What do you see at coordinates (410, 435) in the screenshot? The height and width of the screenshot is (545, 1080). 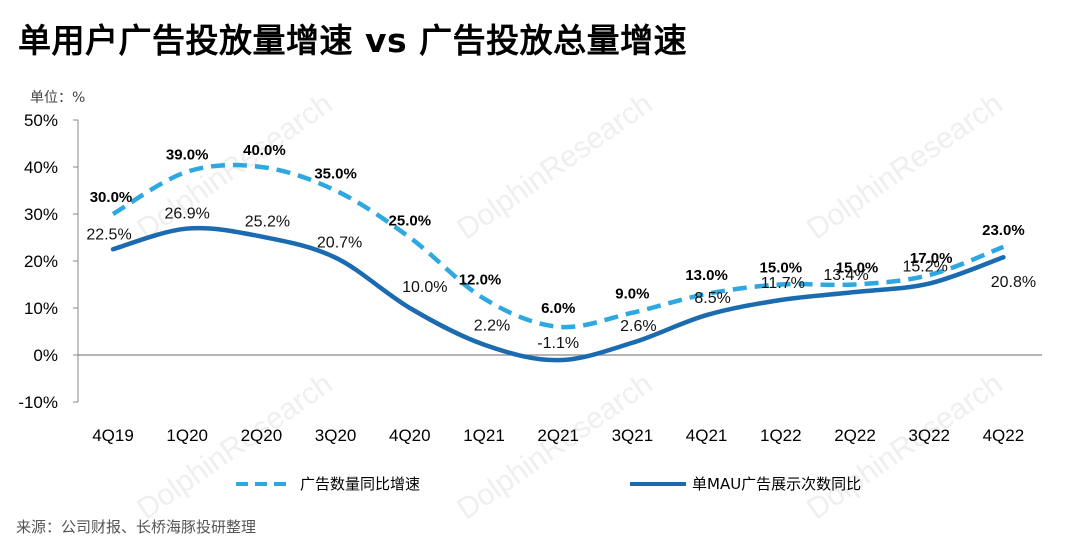 I see `x-tick-label: 4Q20` at bounding box center [410, 435].